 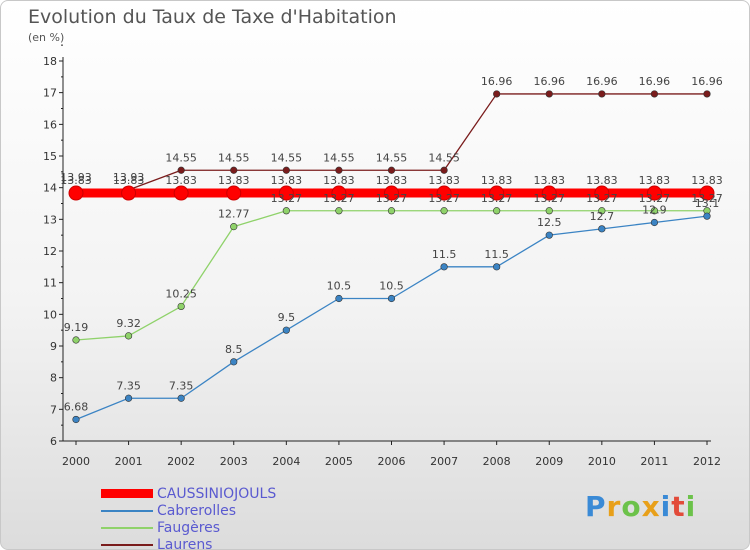 What do you see at coordinates (602, 216) in the screenshot?
I see `data-label: 12.7` at bounding box center [602, 216].